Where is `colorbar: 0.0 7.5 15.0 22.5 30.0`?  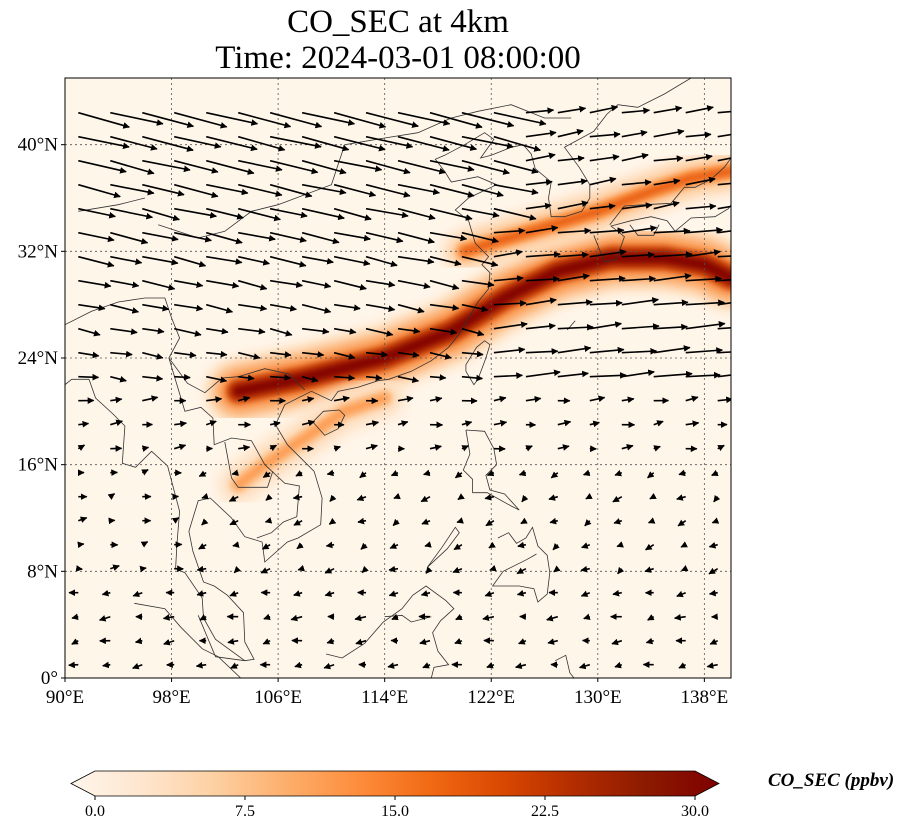 colorbar: 0.0 7.5 15.0 22.5 30.0 is located at coordinates (395, 795).